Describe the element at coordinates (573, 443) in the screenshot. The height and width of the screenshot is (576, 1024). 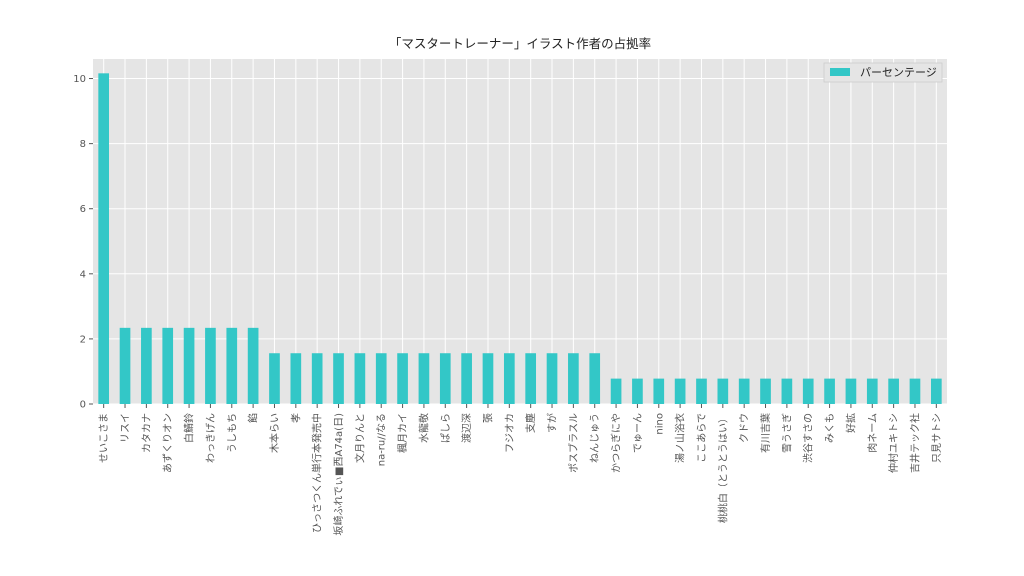
I see `x-tick-label: ポスブラスル` at that location.